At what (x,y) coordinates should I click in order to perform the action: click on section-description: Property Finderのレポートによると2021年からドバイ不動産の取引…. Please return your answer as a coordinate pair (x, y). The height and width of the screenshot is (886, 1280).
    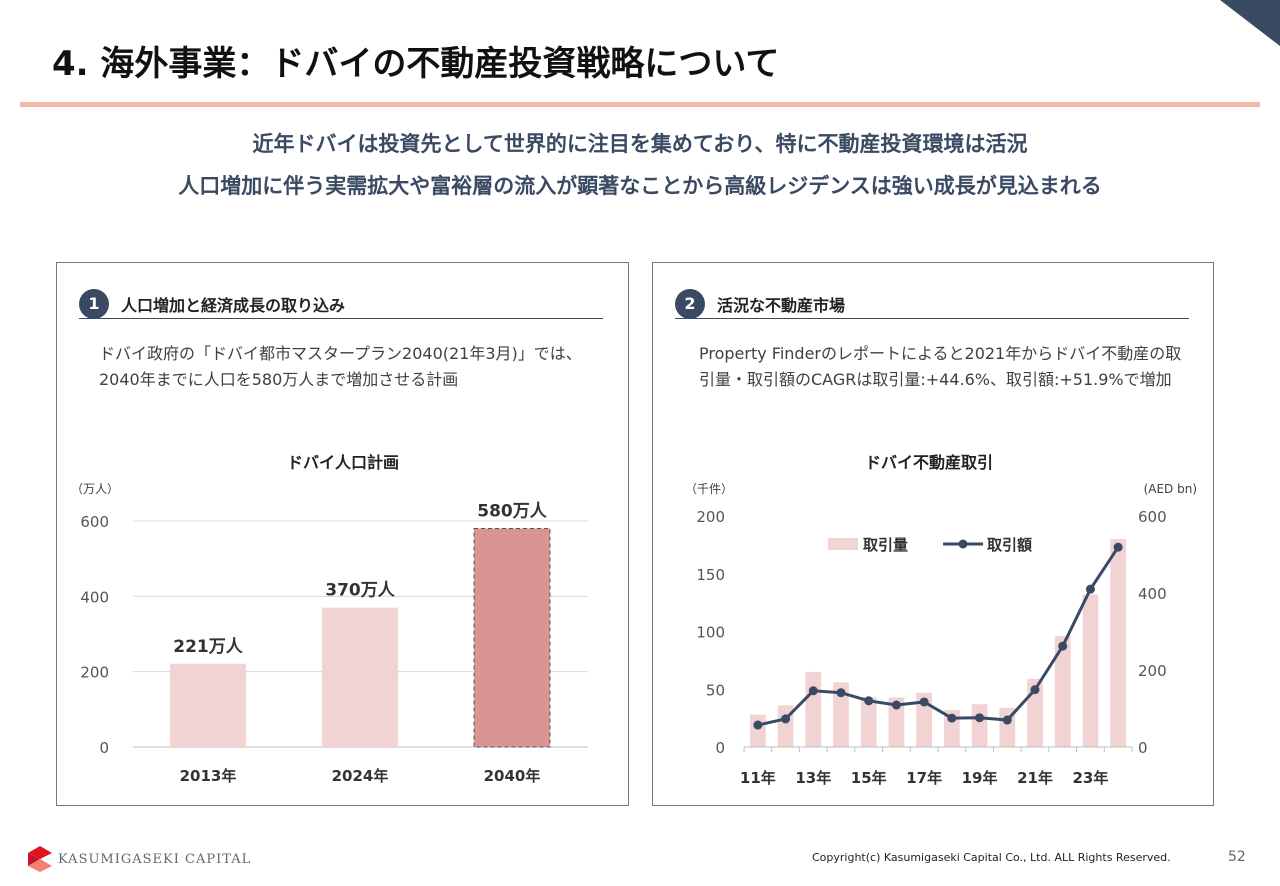
    Looking at the image, I should click on (940, 366).